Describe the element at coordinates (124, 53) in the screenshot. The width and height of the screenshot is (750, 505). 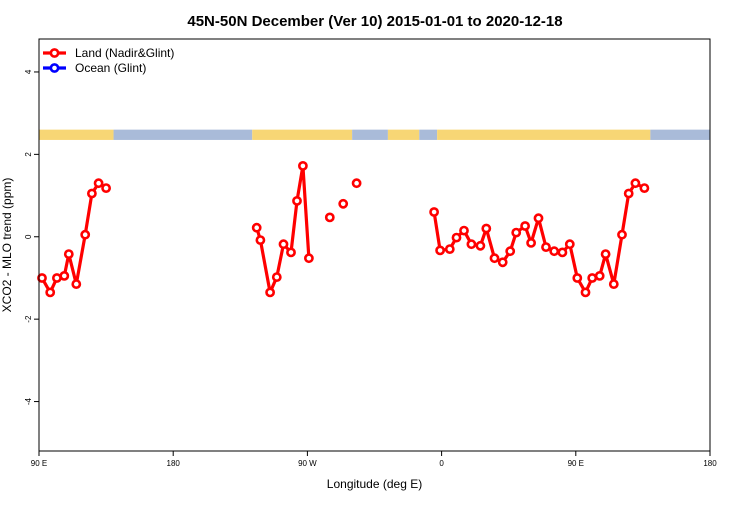
I see `legend-label: Land (Nadir&Glint)` at that location.